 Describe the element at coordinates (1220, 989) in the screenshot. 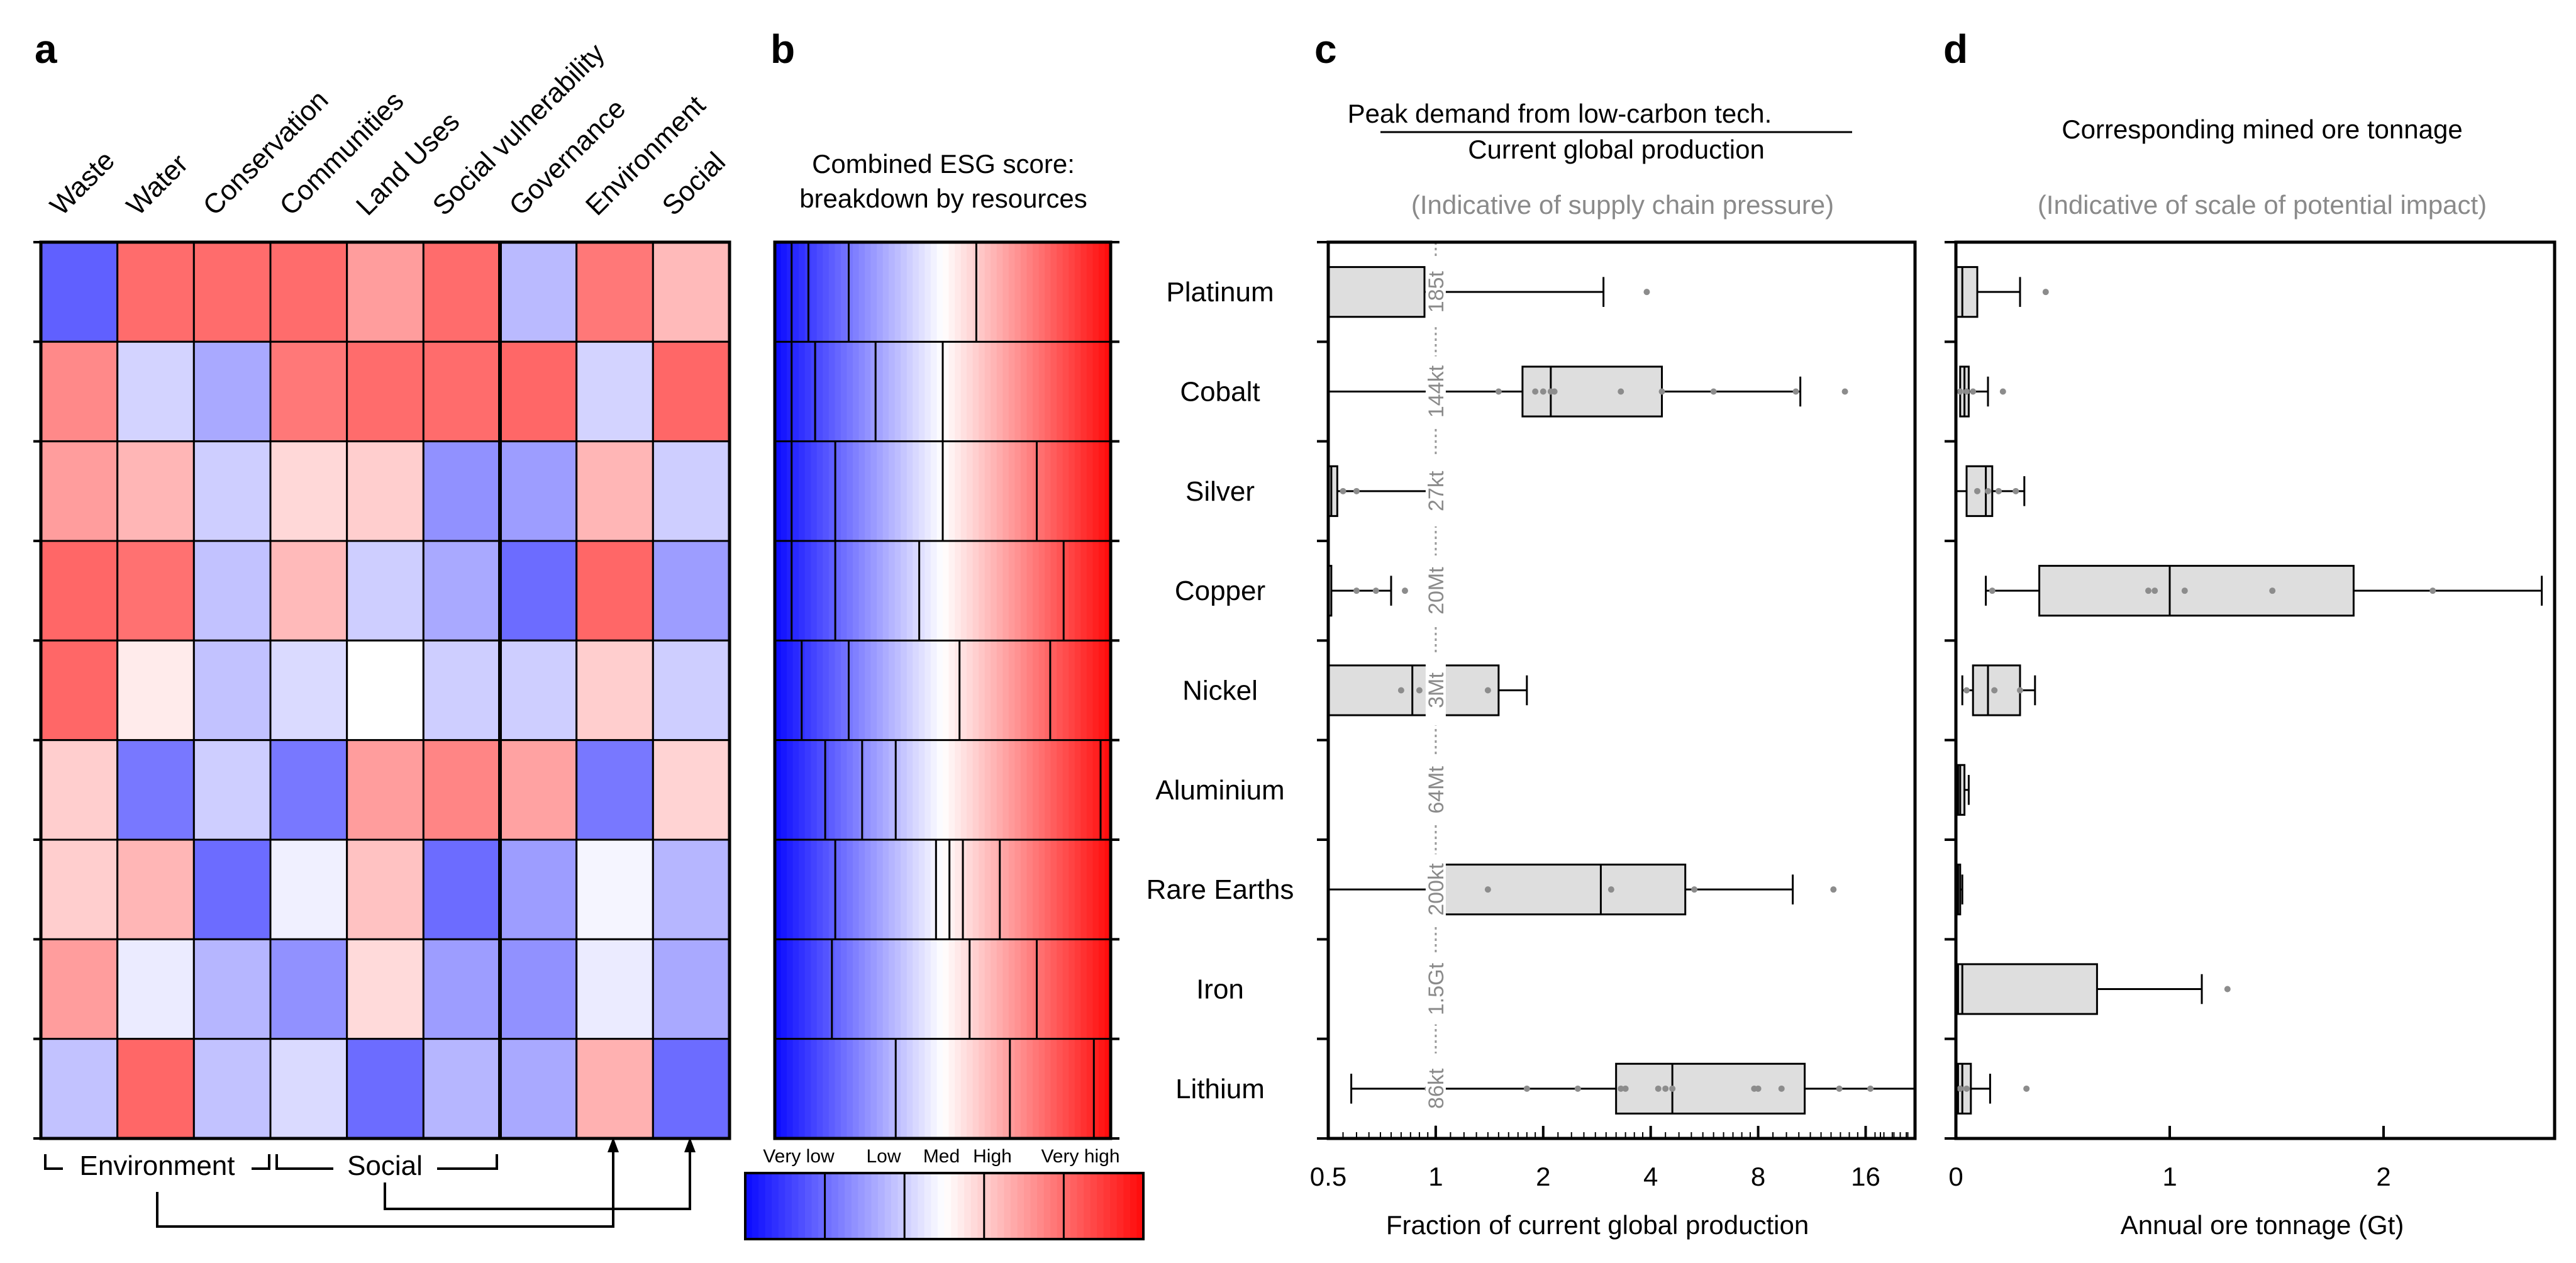

I see `resource-label: Iron` at that location.